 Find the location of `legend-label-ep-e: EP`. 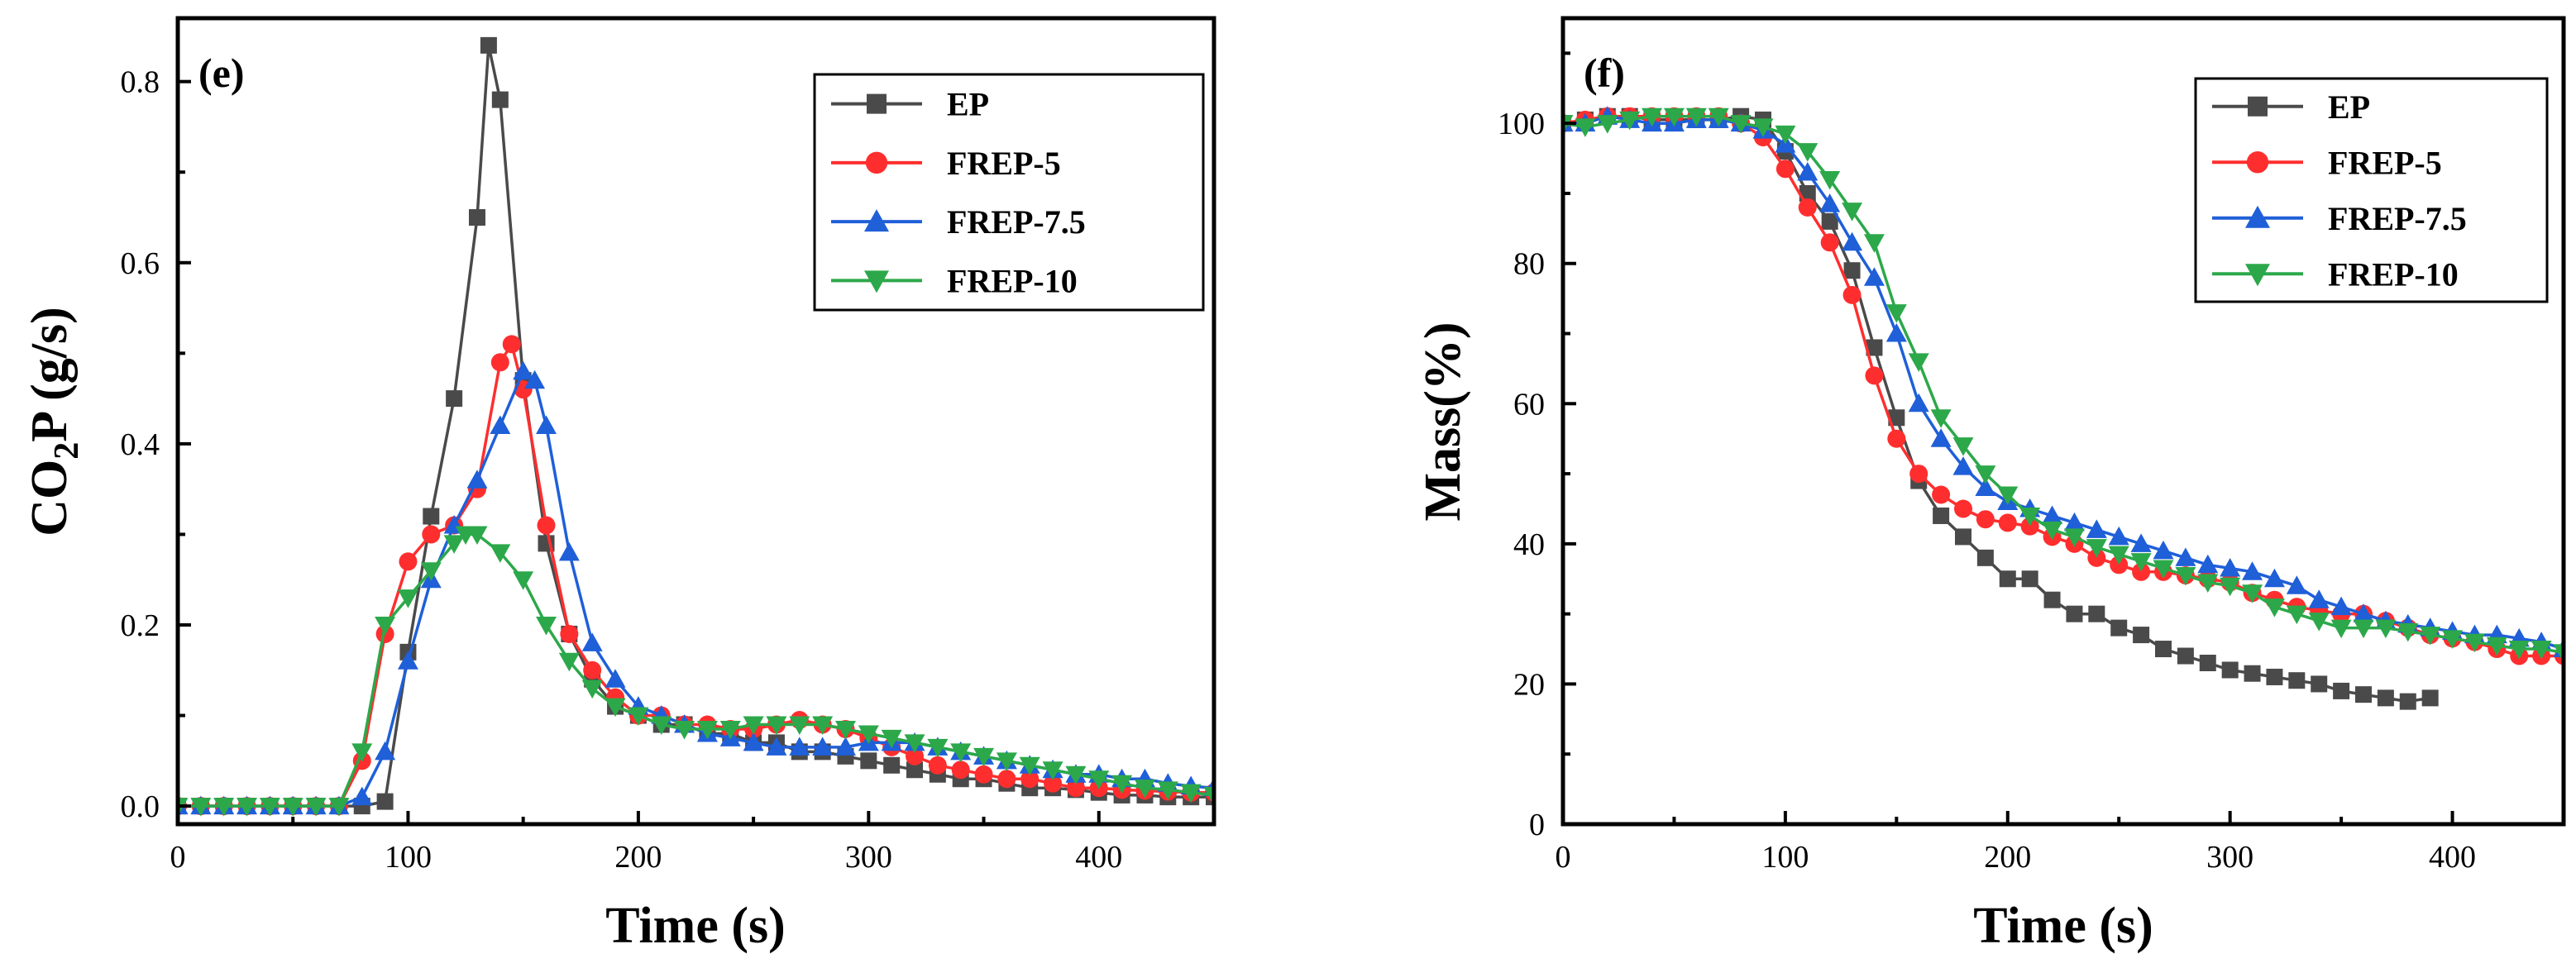

legend-label-ep-e: EP is located at coordinates (968, 104).